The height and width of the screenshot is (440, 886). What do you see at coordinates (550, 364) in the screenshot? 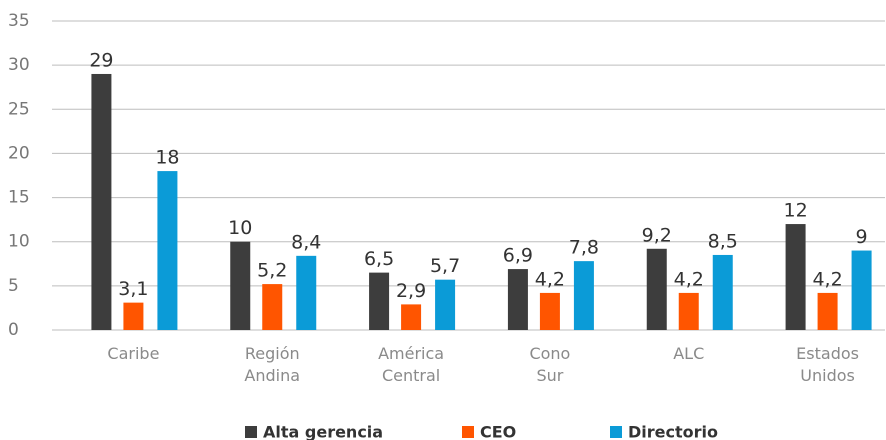
I see `x-tick-label: Cono Sur` at bounding box center [550, 364].